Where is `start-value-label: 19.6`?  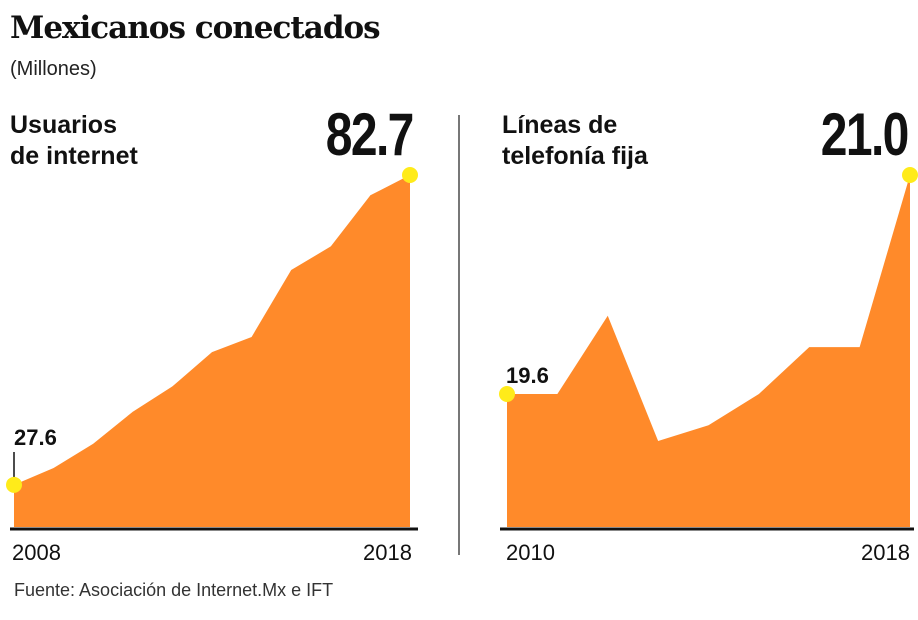
start-value-label: 19.6 is located at coordinates (527, 375).